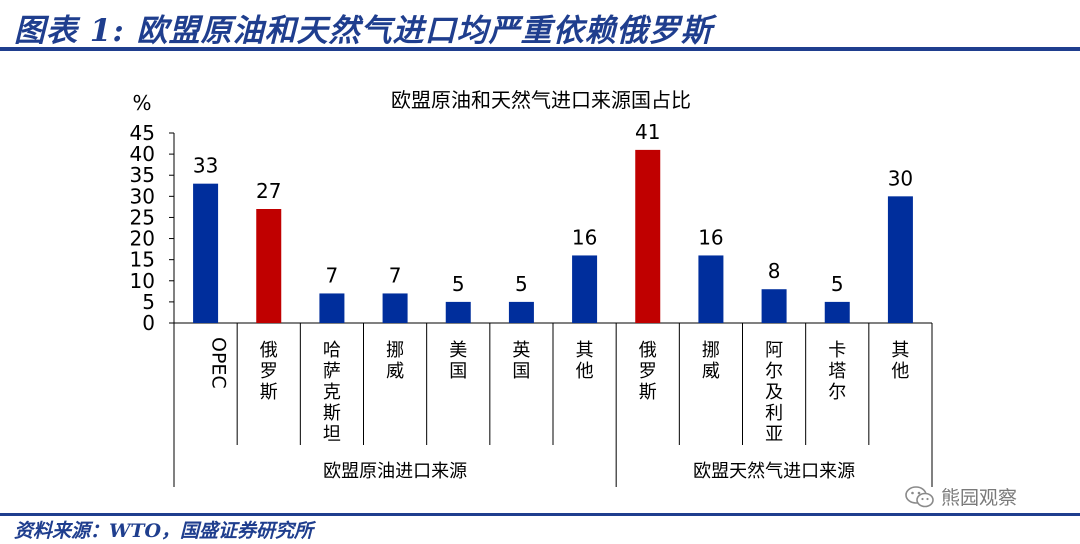 The height and width of the screenshot is (544, 1080). Describe the element at coordinates (141, 103) in the screenshot. I see `y-axis-unit: %` at that location.